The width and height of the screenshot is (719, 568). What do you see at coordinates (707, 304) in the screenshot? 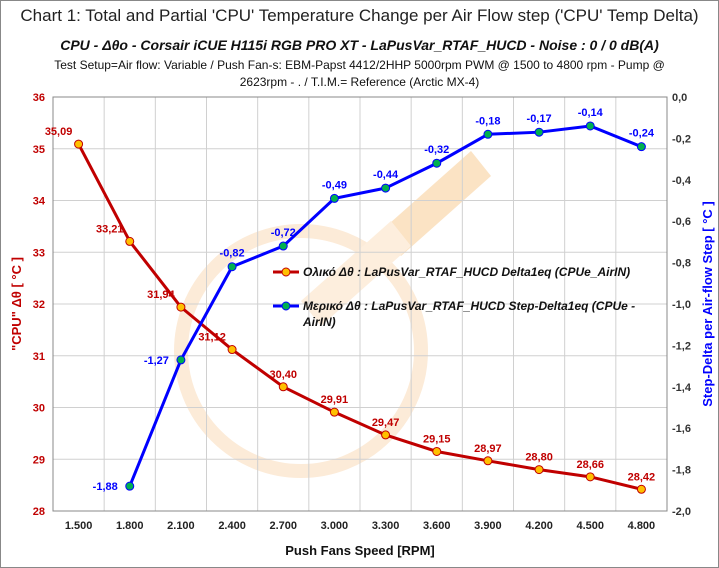
I see `y2-axis-title: Step-Delta per Air-flow Step [ °C ]` at bounding box center [707, 304].